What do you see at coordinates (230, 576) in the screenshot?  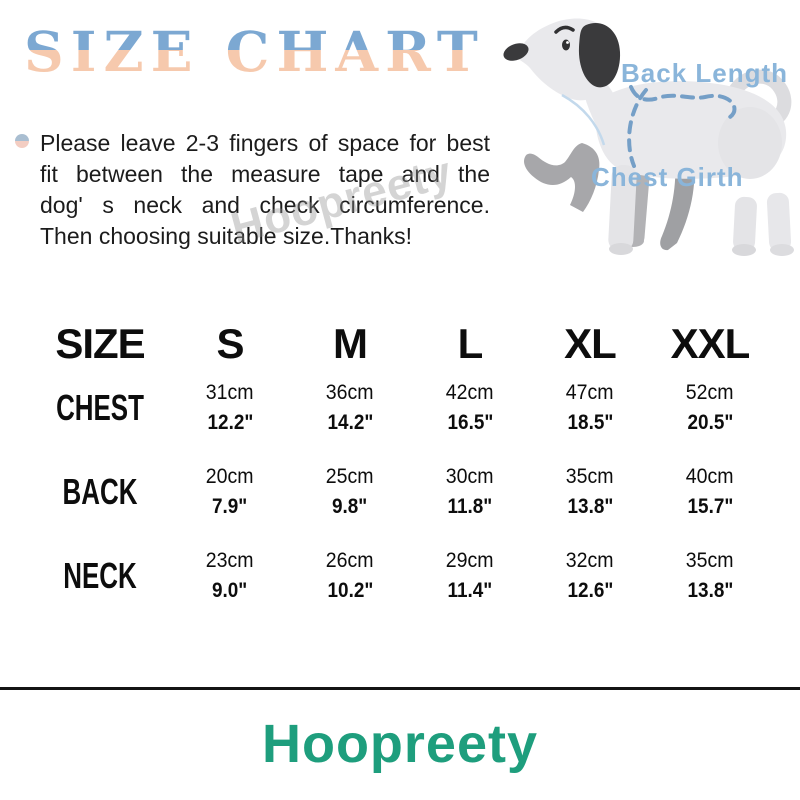 I see `table-cell: 23cm 9.0"` at bounding box center [230, 576].